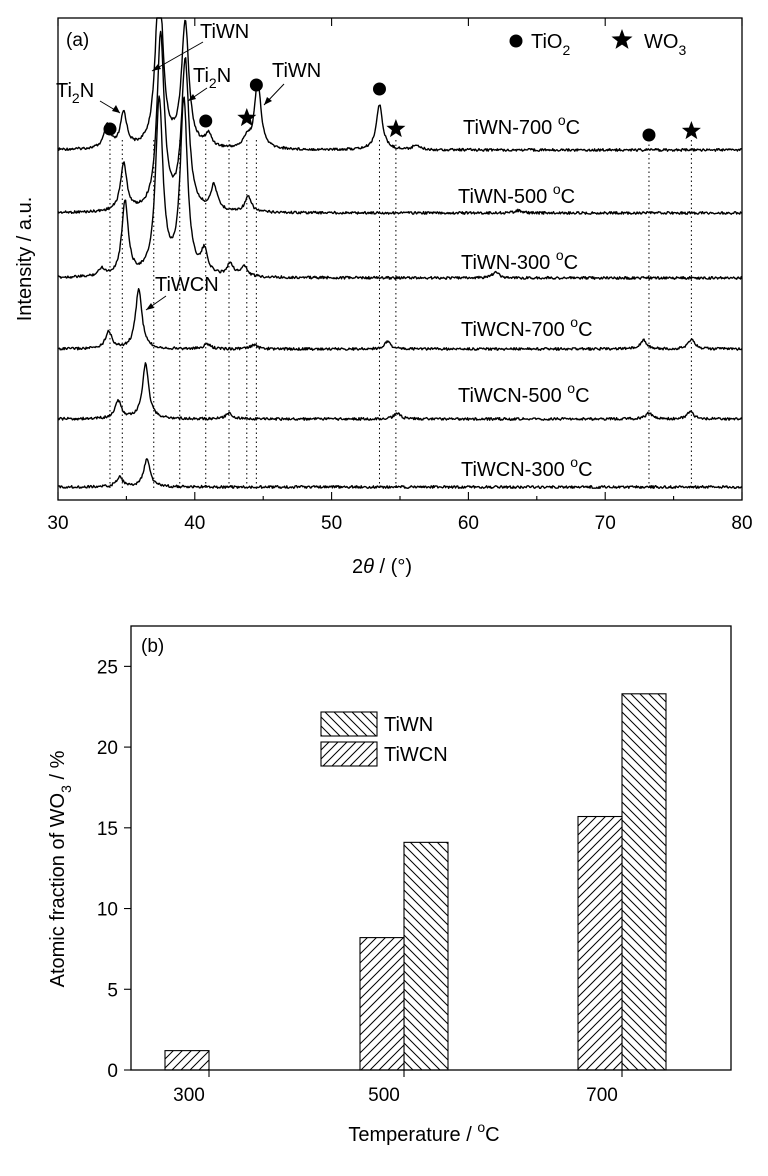 This screenshot has width=768, height=1176. Describe the element at coordinates (75, 93) in the screenshot. I see `annotation-ti2n-left: Ti2N` at that location.